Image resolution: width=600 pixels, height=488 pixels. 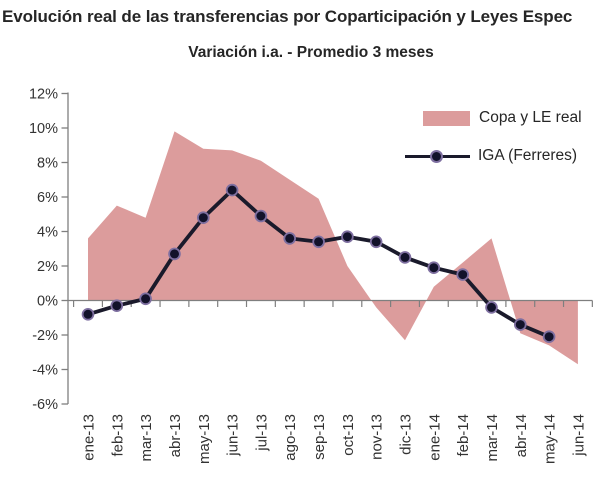 I want to click on area-swatch-icon, so click(x=446, y=118).